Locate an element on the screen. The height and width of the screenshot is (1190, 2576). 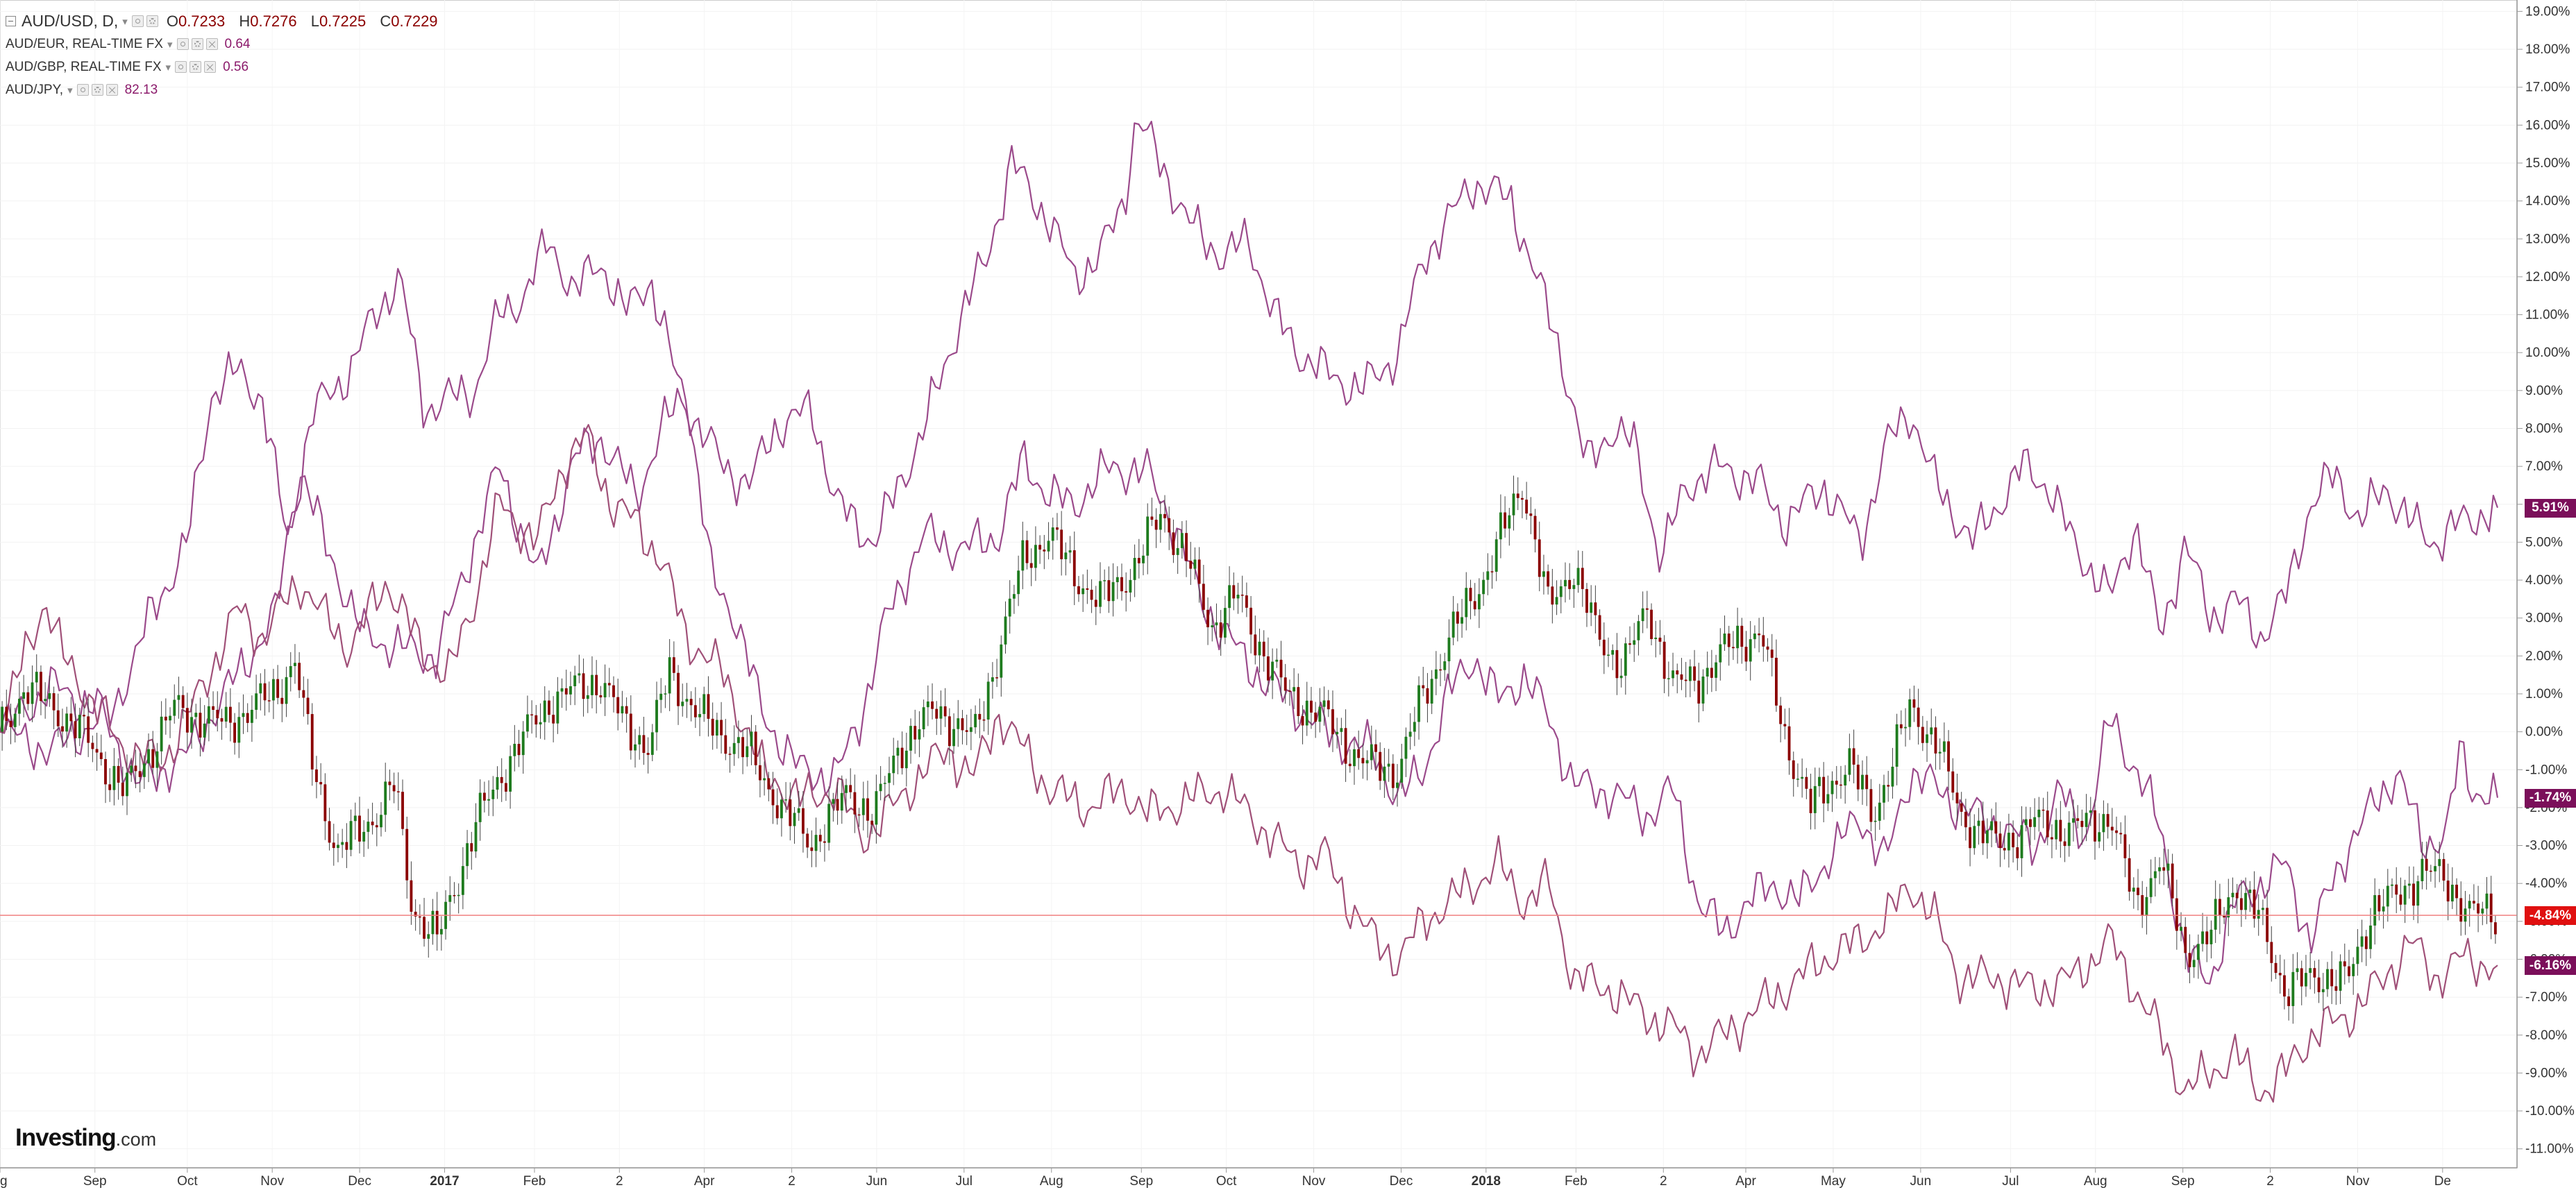
y-tick-label: 3.00% is located at coordinates (2544, 618).